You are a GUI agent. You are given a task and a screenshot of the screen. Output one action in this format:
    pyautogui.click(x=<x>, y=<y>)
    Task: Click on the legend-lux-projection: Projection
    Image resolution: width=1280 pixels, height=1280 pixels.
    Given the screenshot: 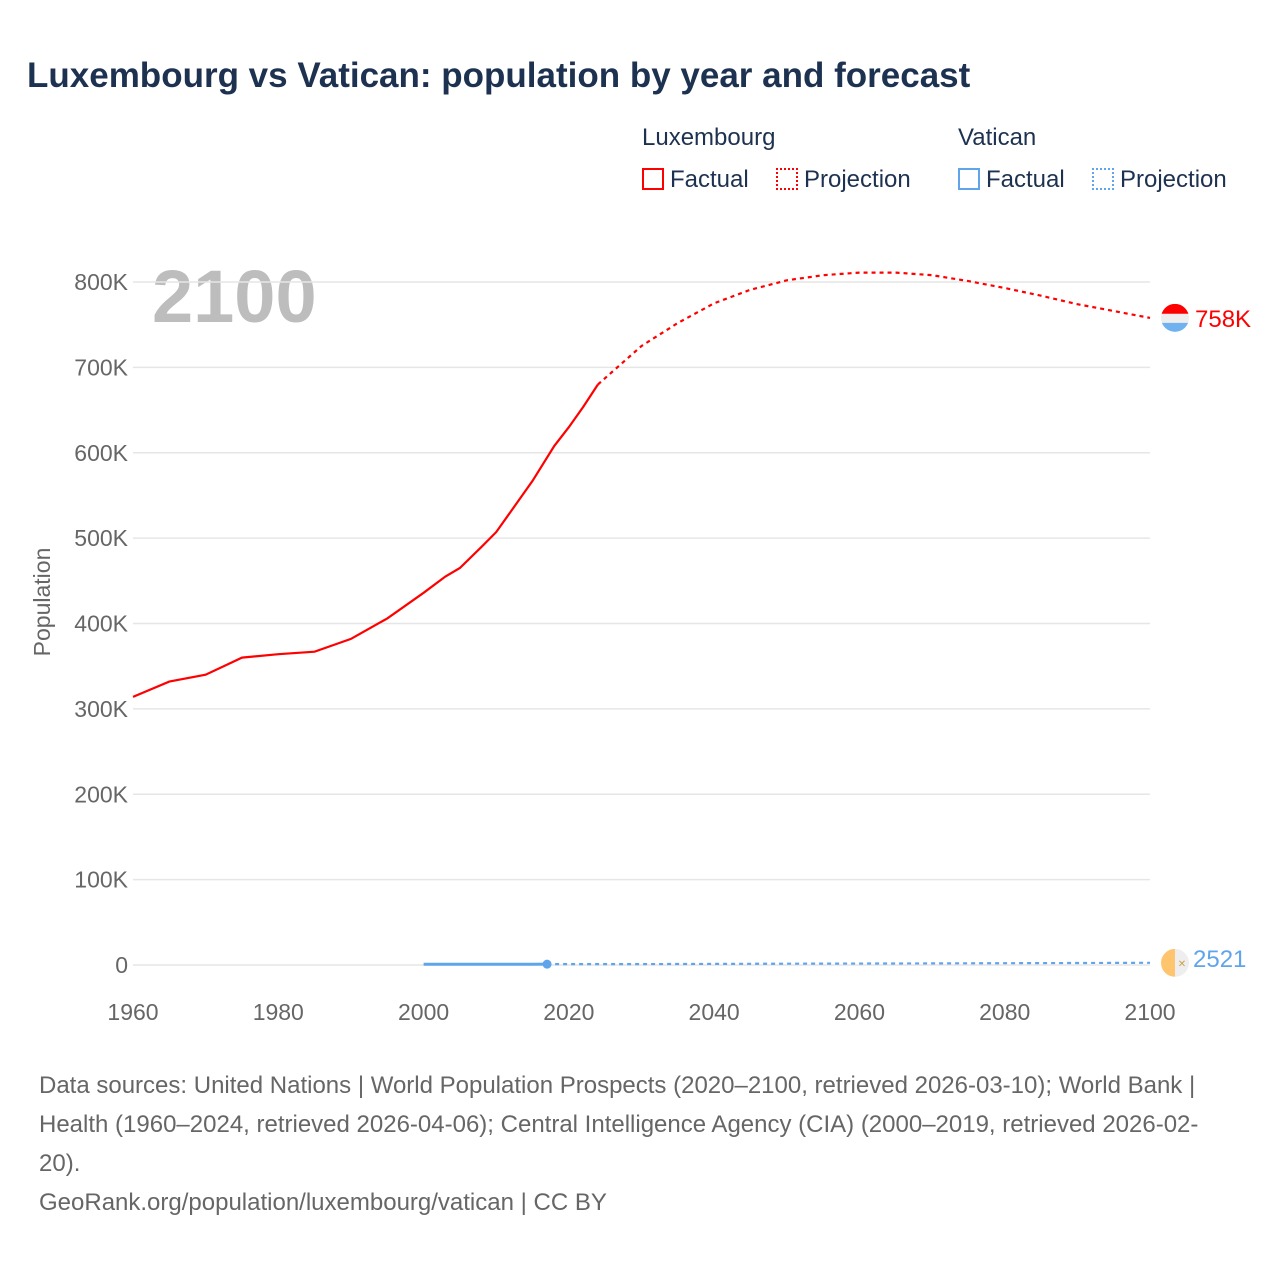 What is the action you would take?
    pyautogui.click(x=843, y=180)
    